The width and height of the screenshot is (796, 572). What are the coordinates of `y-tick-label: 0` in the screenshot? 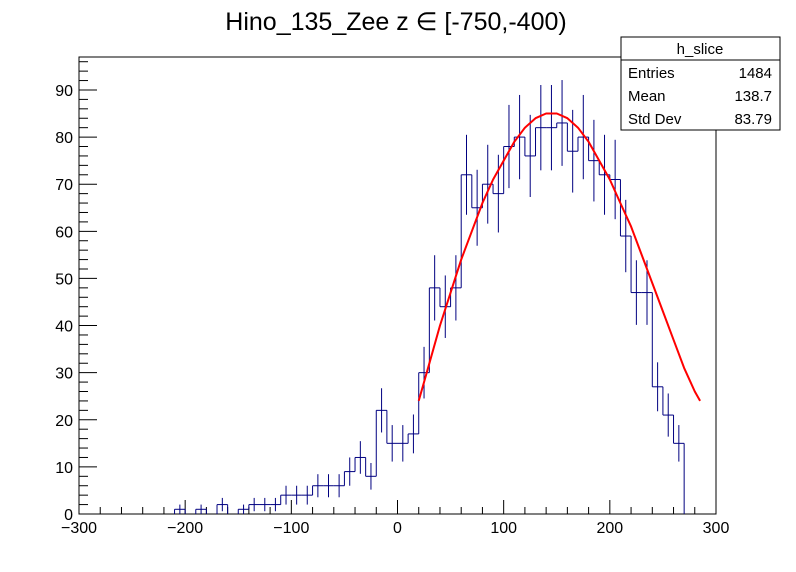 It's located at (68, 515).